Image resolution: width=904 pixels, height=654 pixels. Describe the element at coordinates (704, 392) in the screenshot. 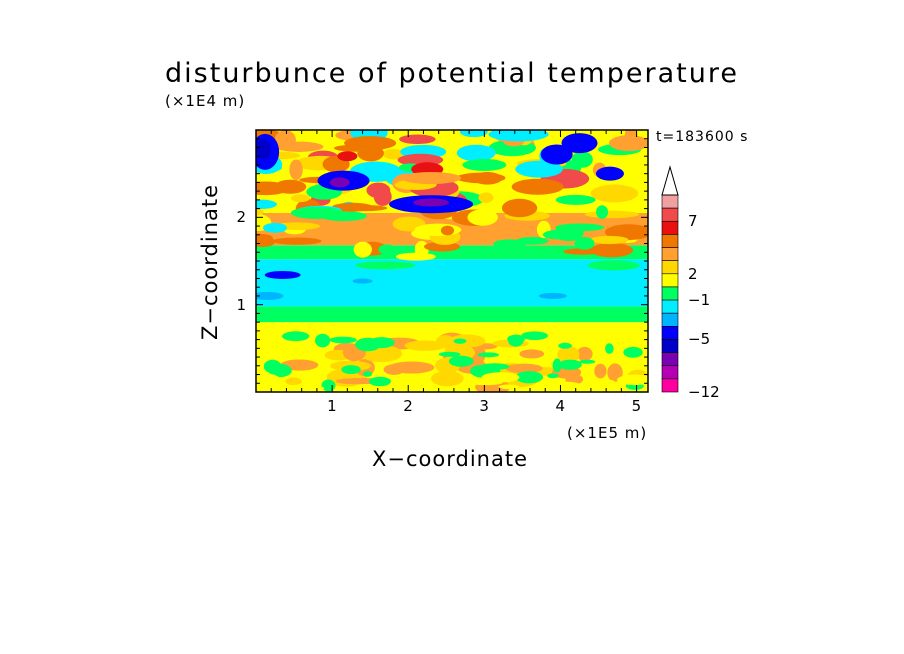

I see `colorbar-label: −12` at that location.